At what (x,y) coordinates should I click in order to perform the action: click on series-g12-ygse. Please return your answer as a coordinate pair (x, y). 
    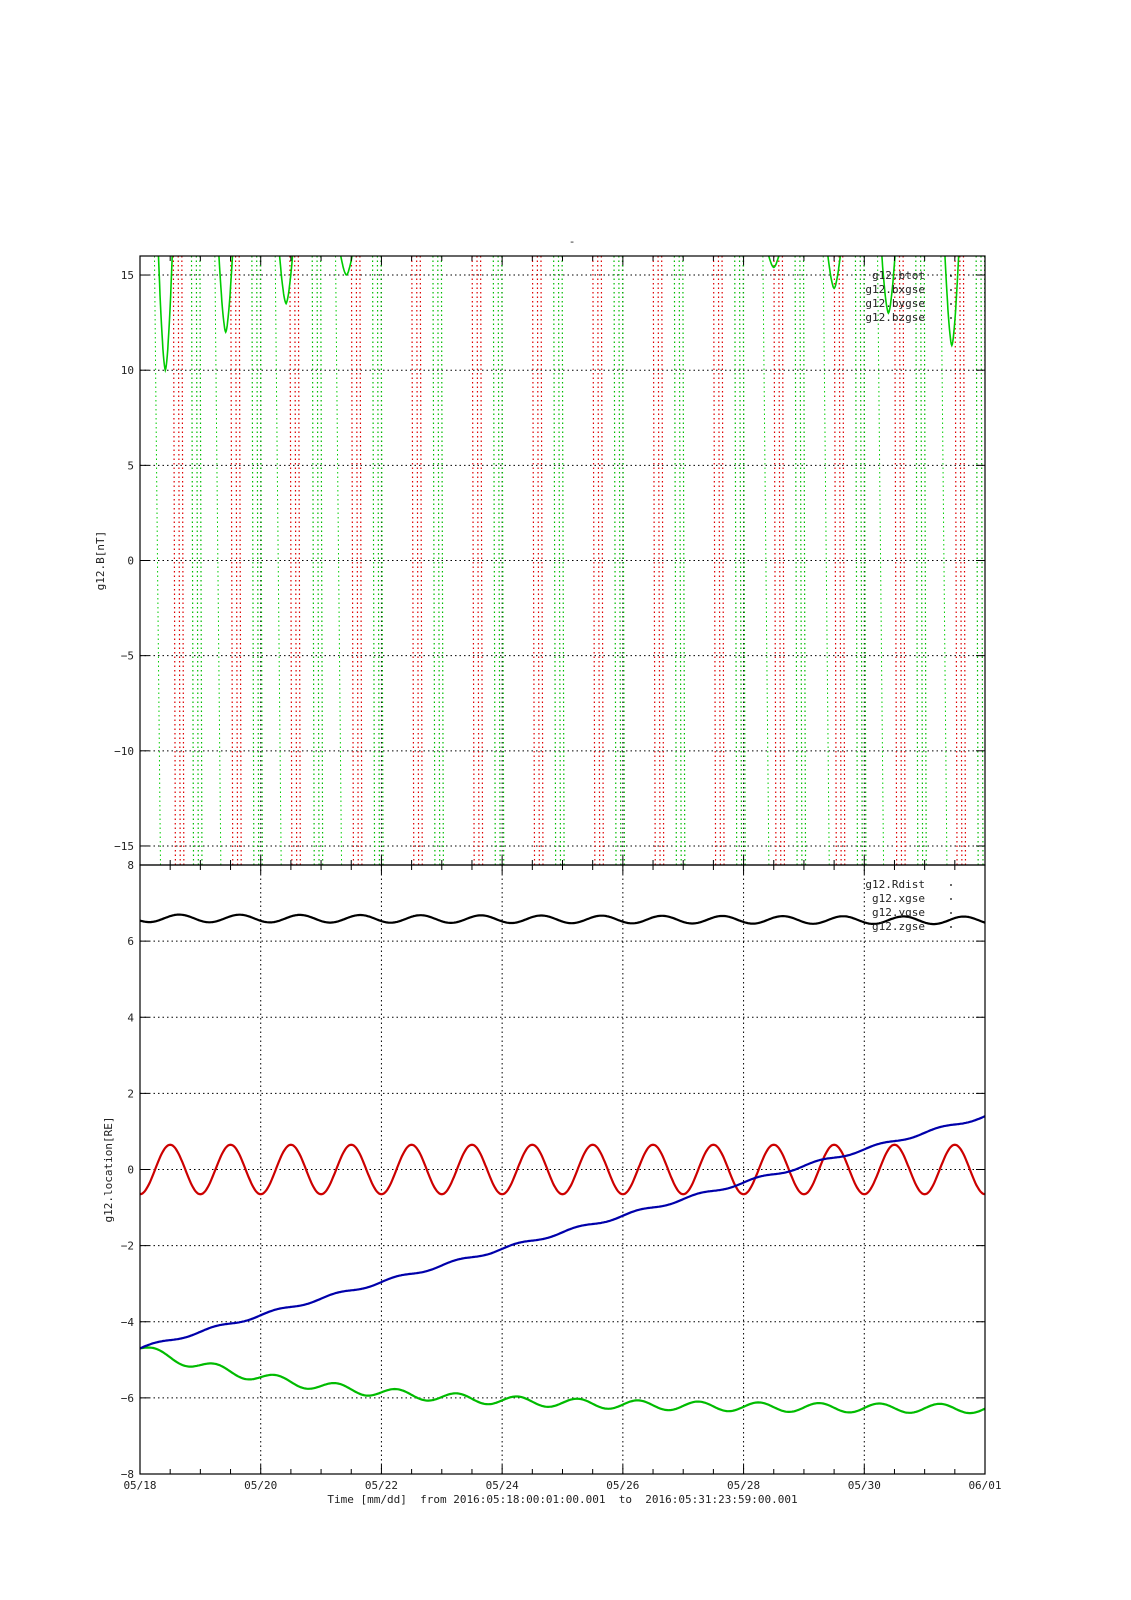
    Looking at the image, I should click on (562, 1380).